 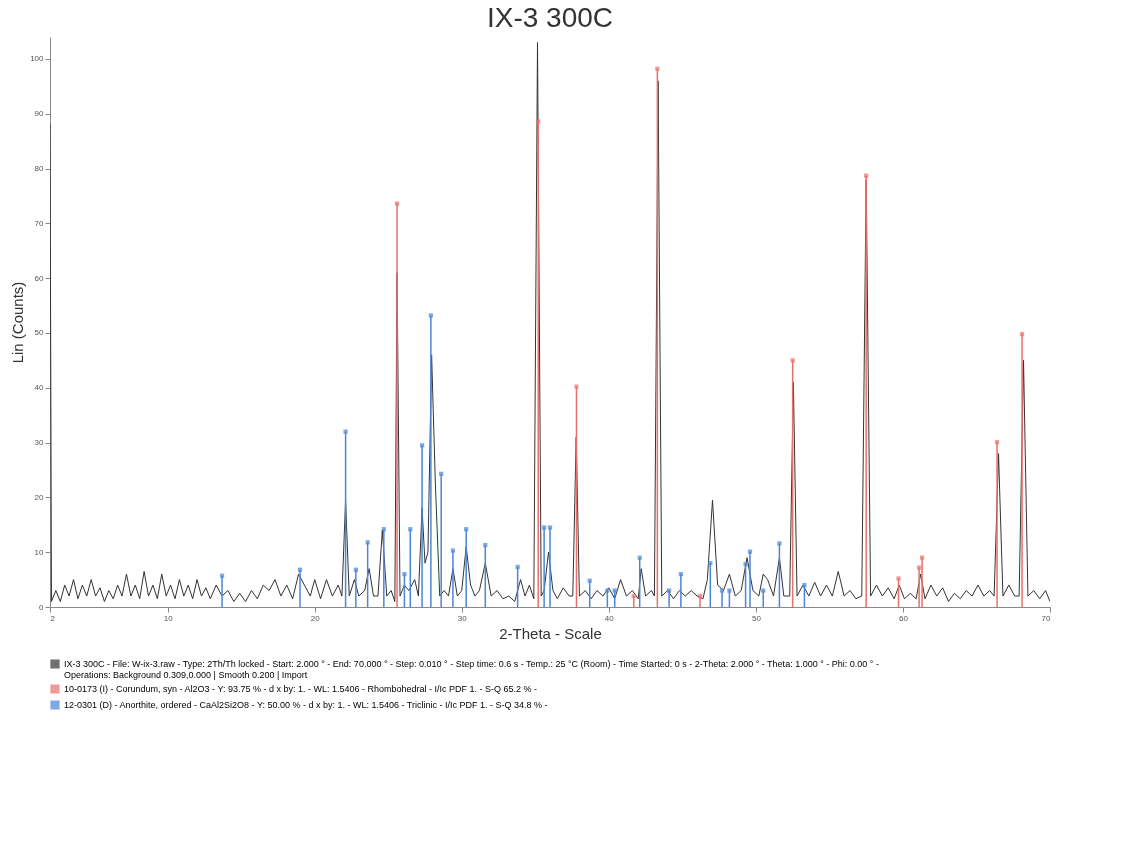 What do you see at coordinates (53, 618) in the screenshot?
I see `x-tick-label: 2` at bounding box center [53, 618].